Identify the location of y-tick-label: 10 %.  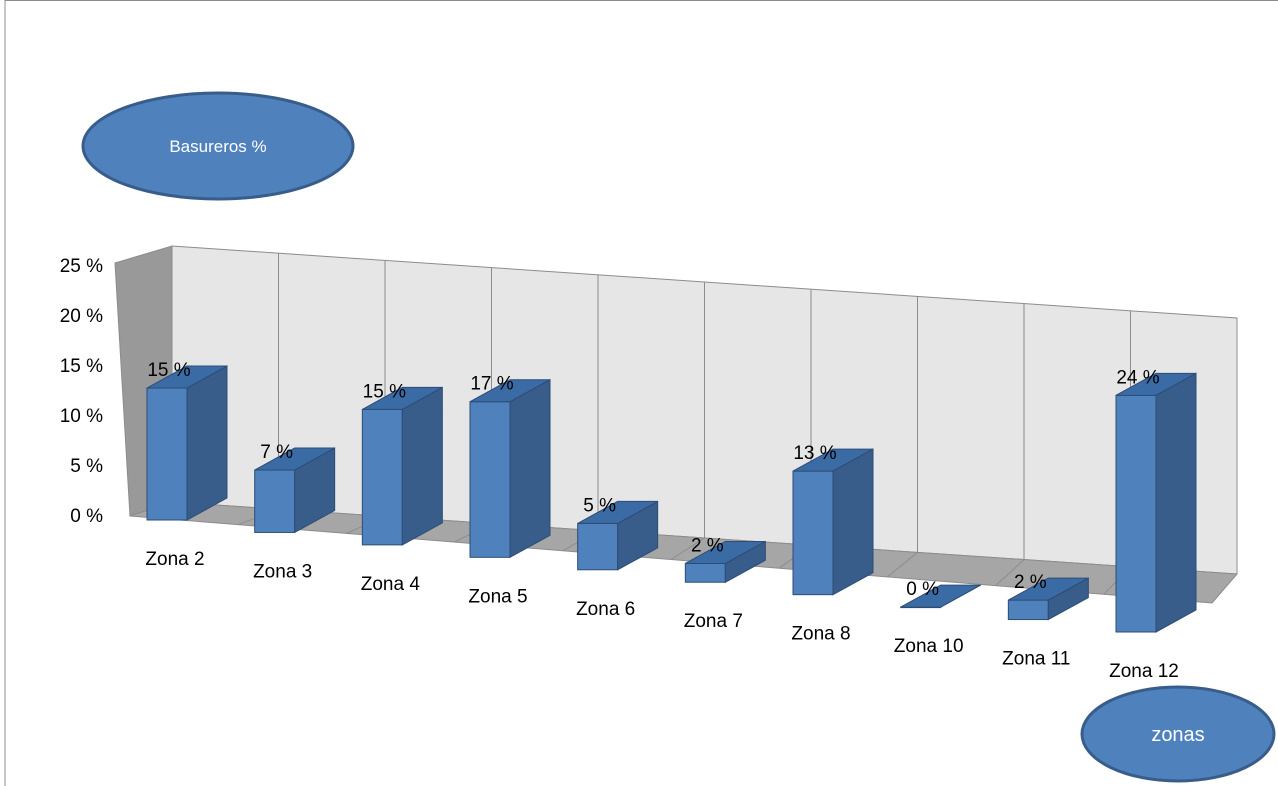
(81, 416).